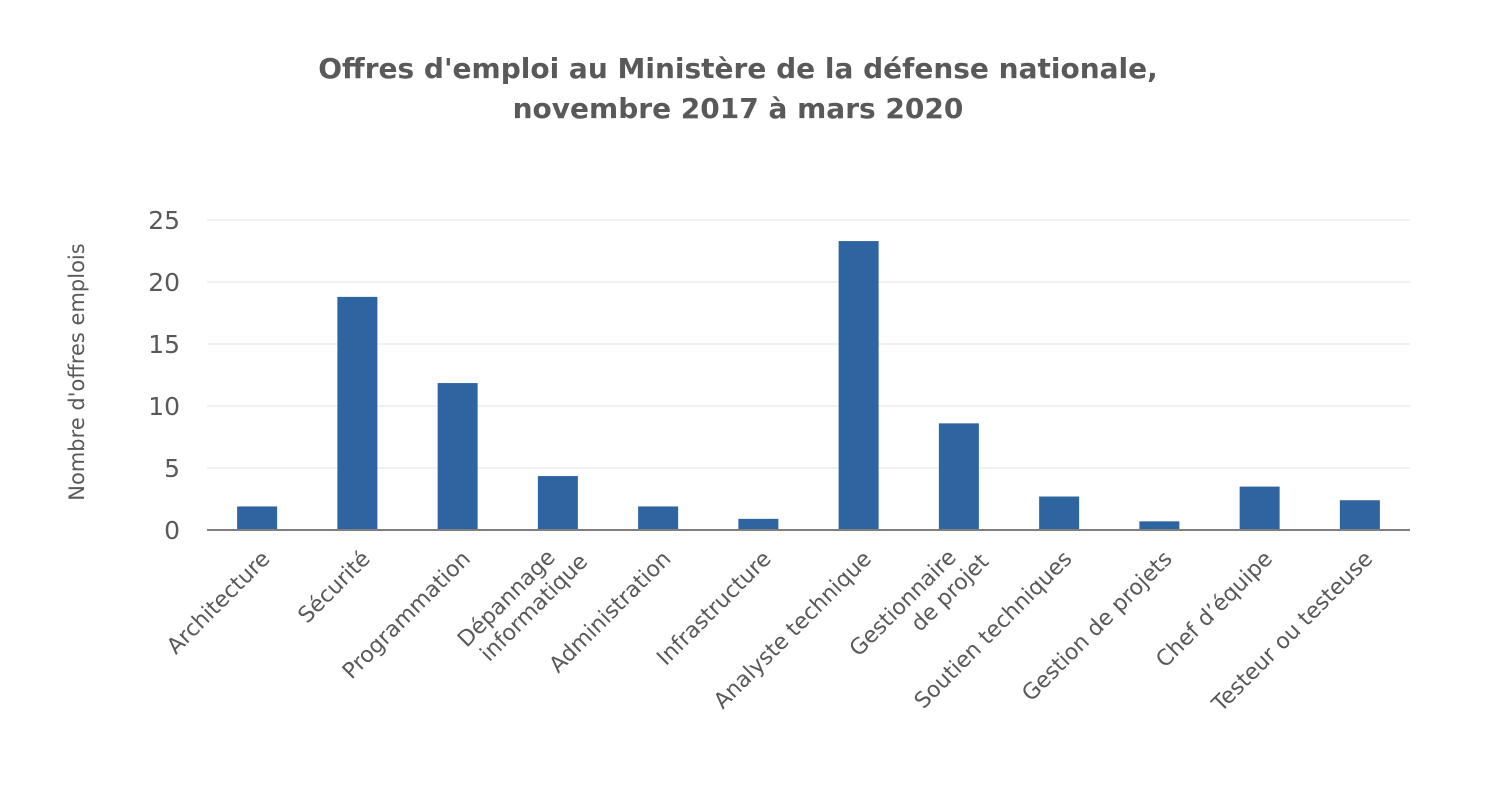  I want to click on y-tick-label: 10, so click(164, 406).